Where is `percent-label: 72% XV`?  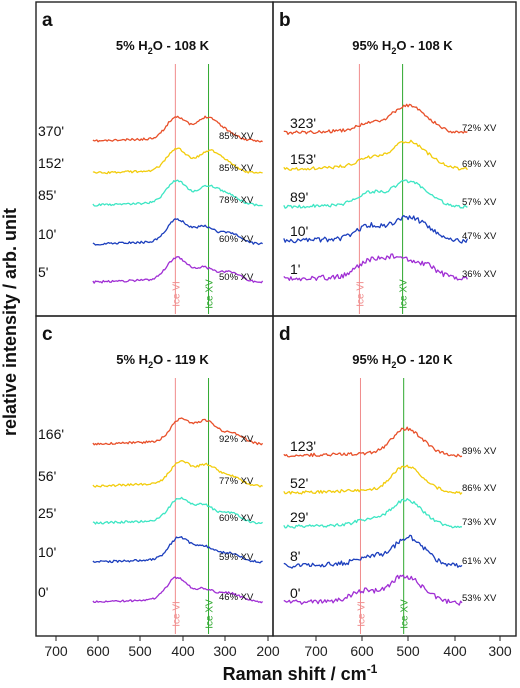
percent-label: 72% XV is located at coordinates (479, 128).